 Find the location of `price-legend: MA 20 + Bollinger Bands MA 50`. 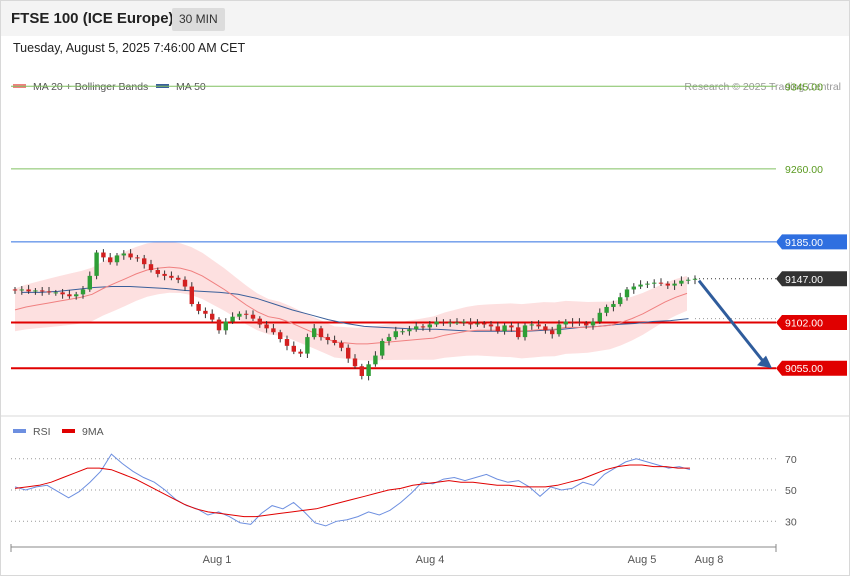

price-legend: MA 20 + Bollinger Bands MA 50 is located at coordinates (109, 87).